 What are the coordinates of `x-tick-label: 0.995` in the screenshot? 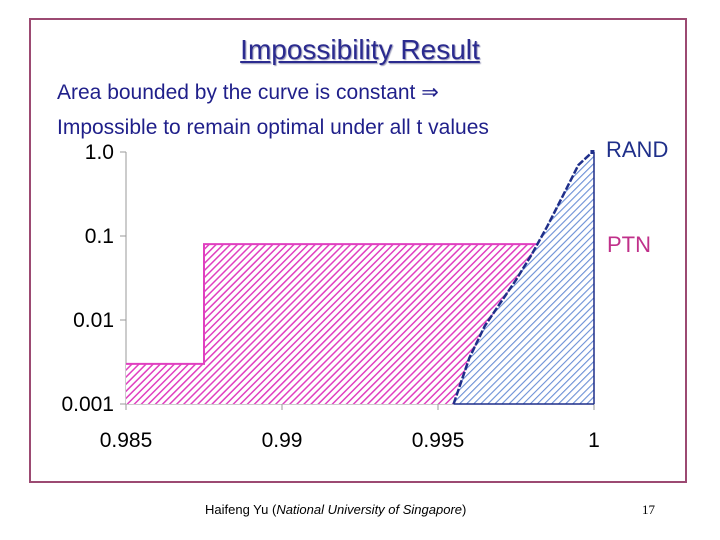 It's located at (438, 440).